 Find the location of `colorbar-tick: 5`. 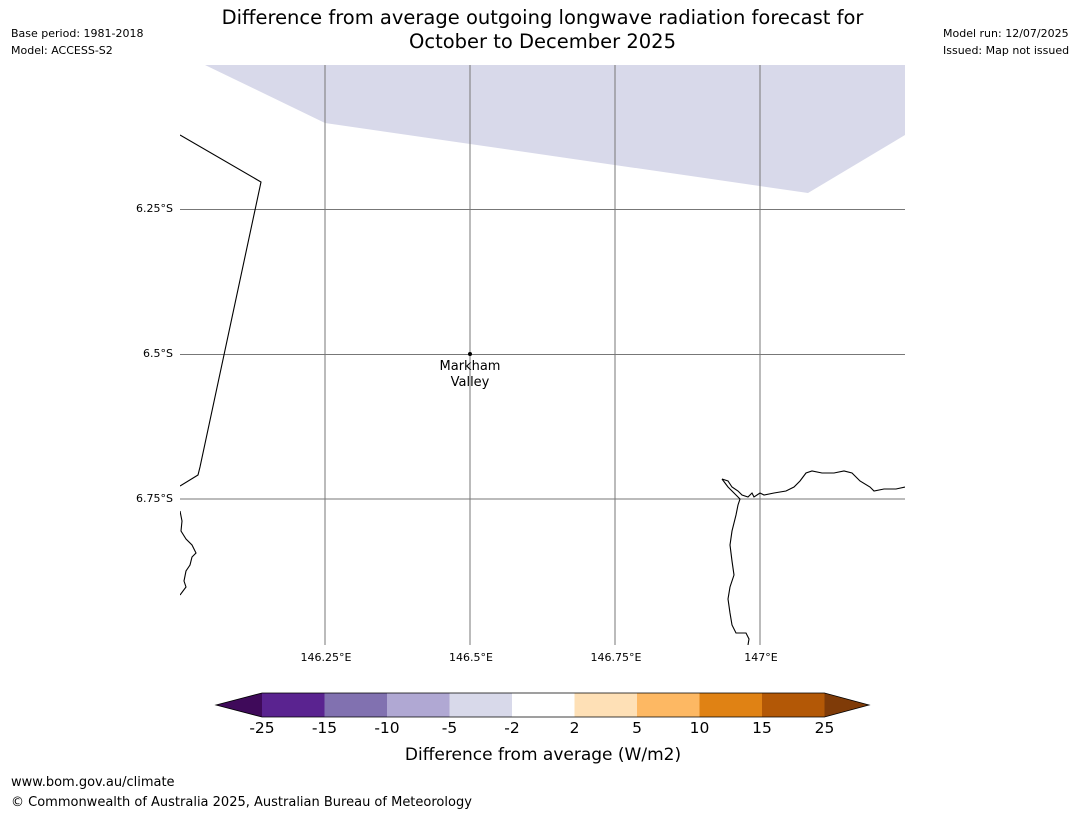

colorbar-tick: 5 is located at coordinates (637, 728).